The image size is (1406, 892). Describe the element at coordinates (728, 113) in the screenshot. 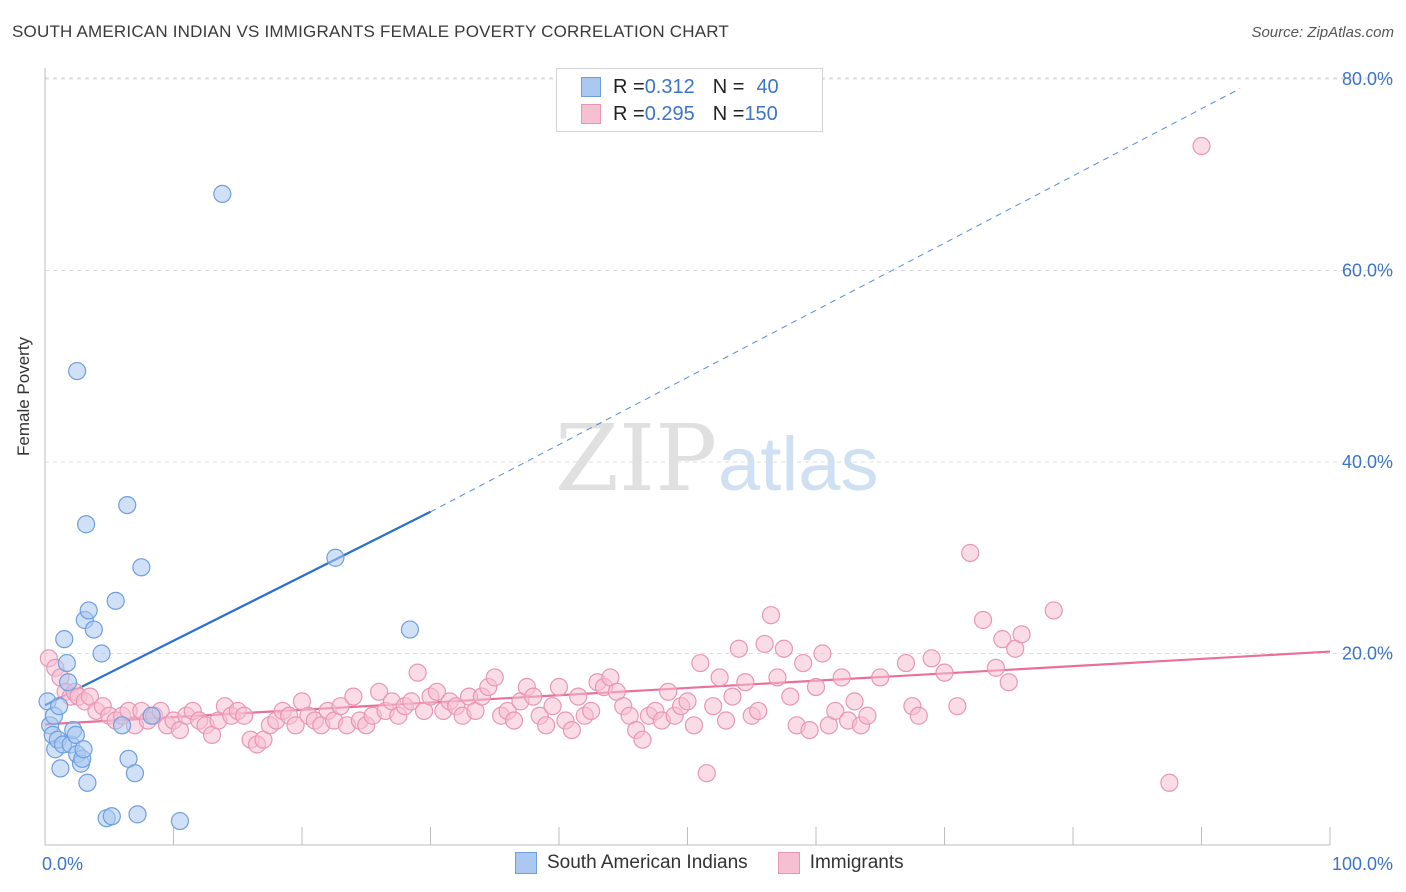

I see `n-label: N =` at that location.